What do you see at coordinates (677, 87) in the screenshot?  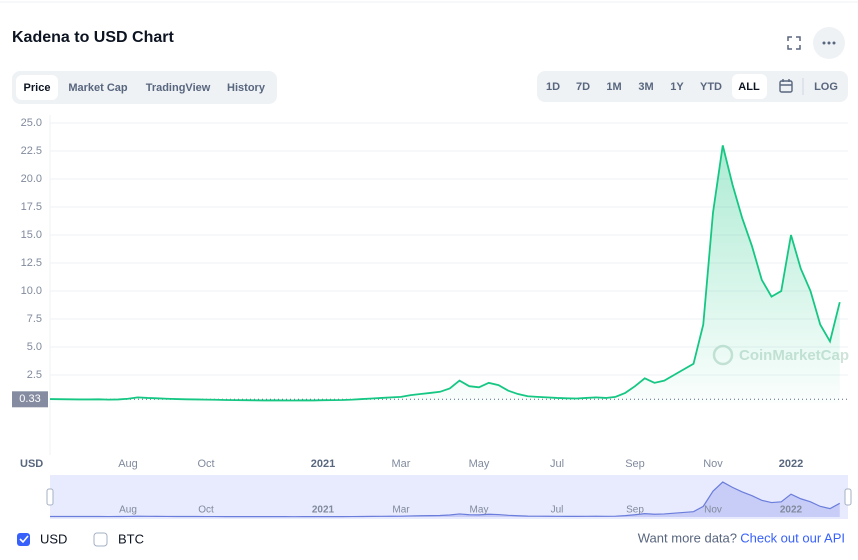 I see `range-button: 1Y` at bounding box center [677, 87].